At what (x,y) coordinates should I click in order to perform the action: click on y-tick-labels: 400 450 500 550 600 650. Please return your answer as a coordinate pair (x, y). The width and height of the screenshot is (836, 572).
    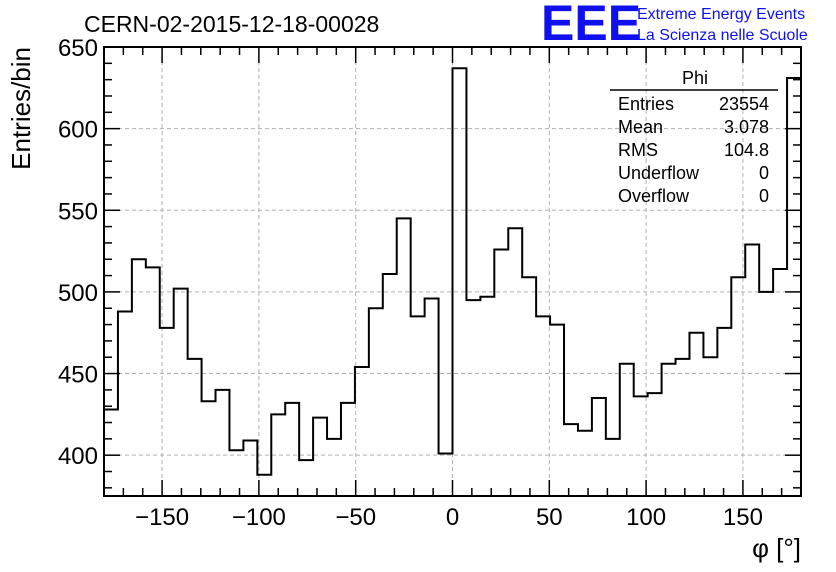
    Looking at the image, I should click on (78, 252).